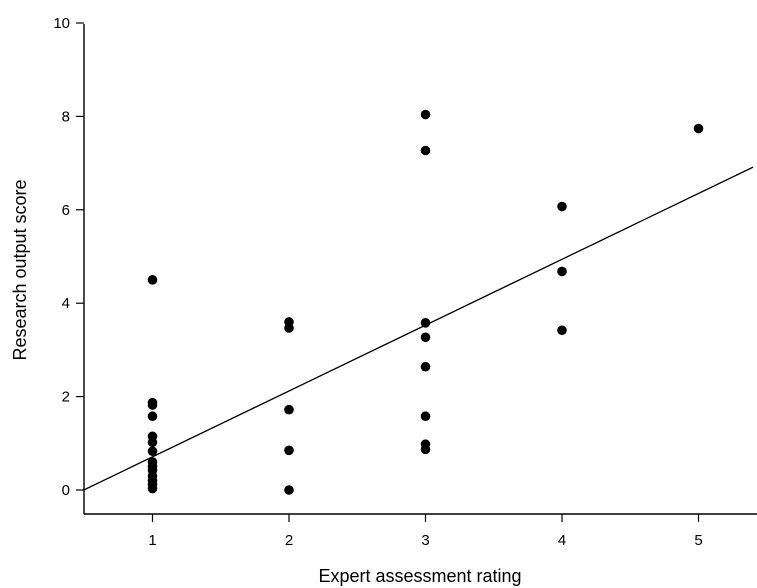 This screenshot has height=588, width=757. Describe the element at coordinates (425, 540) in the screenshot. I see `x-tick-label: 3` at that location.